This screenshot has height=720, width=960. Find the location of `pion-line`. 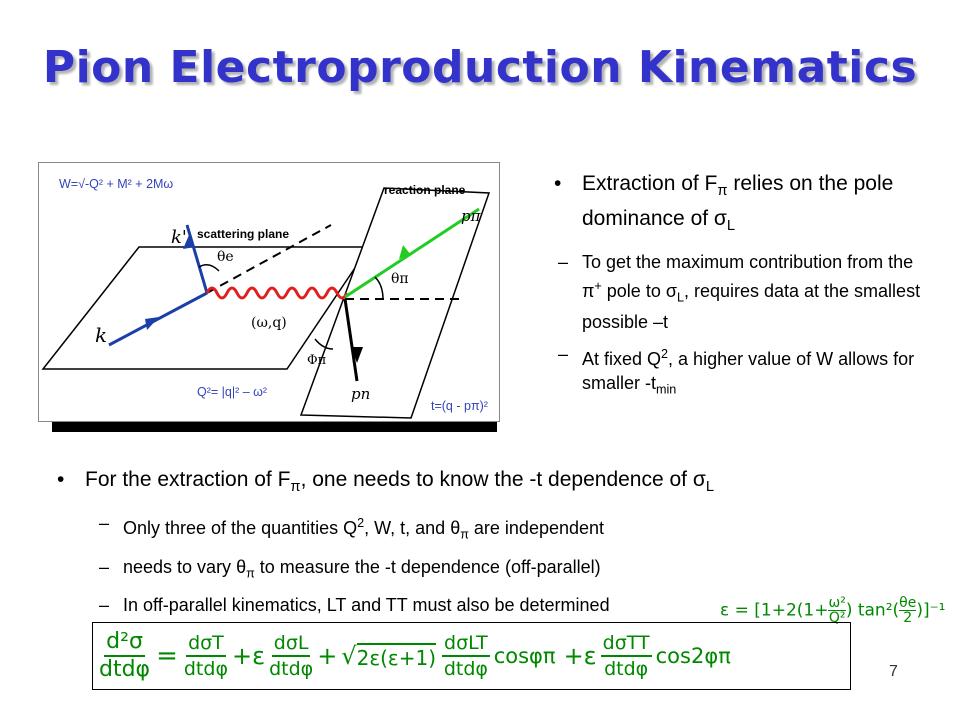

pion-line is located at coordinates (412, 253).